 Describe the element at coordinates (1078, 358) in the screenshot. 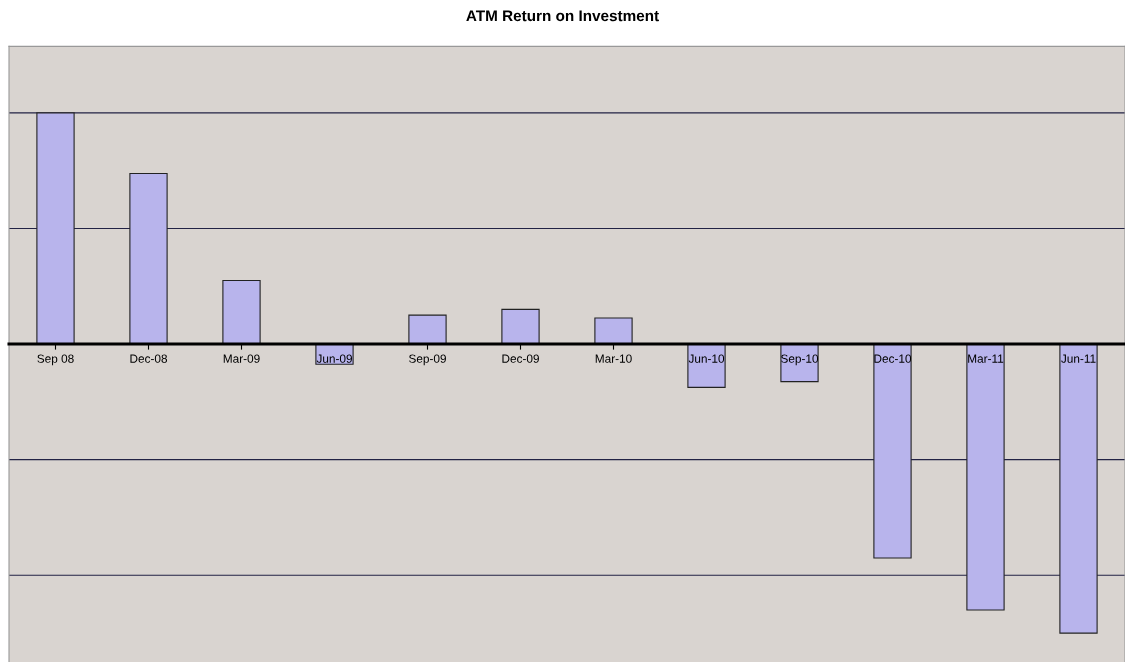

I see `x-tick-label: Jun-11` at that location.